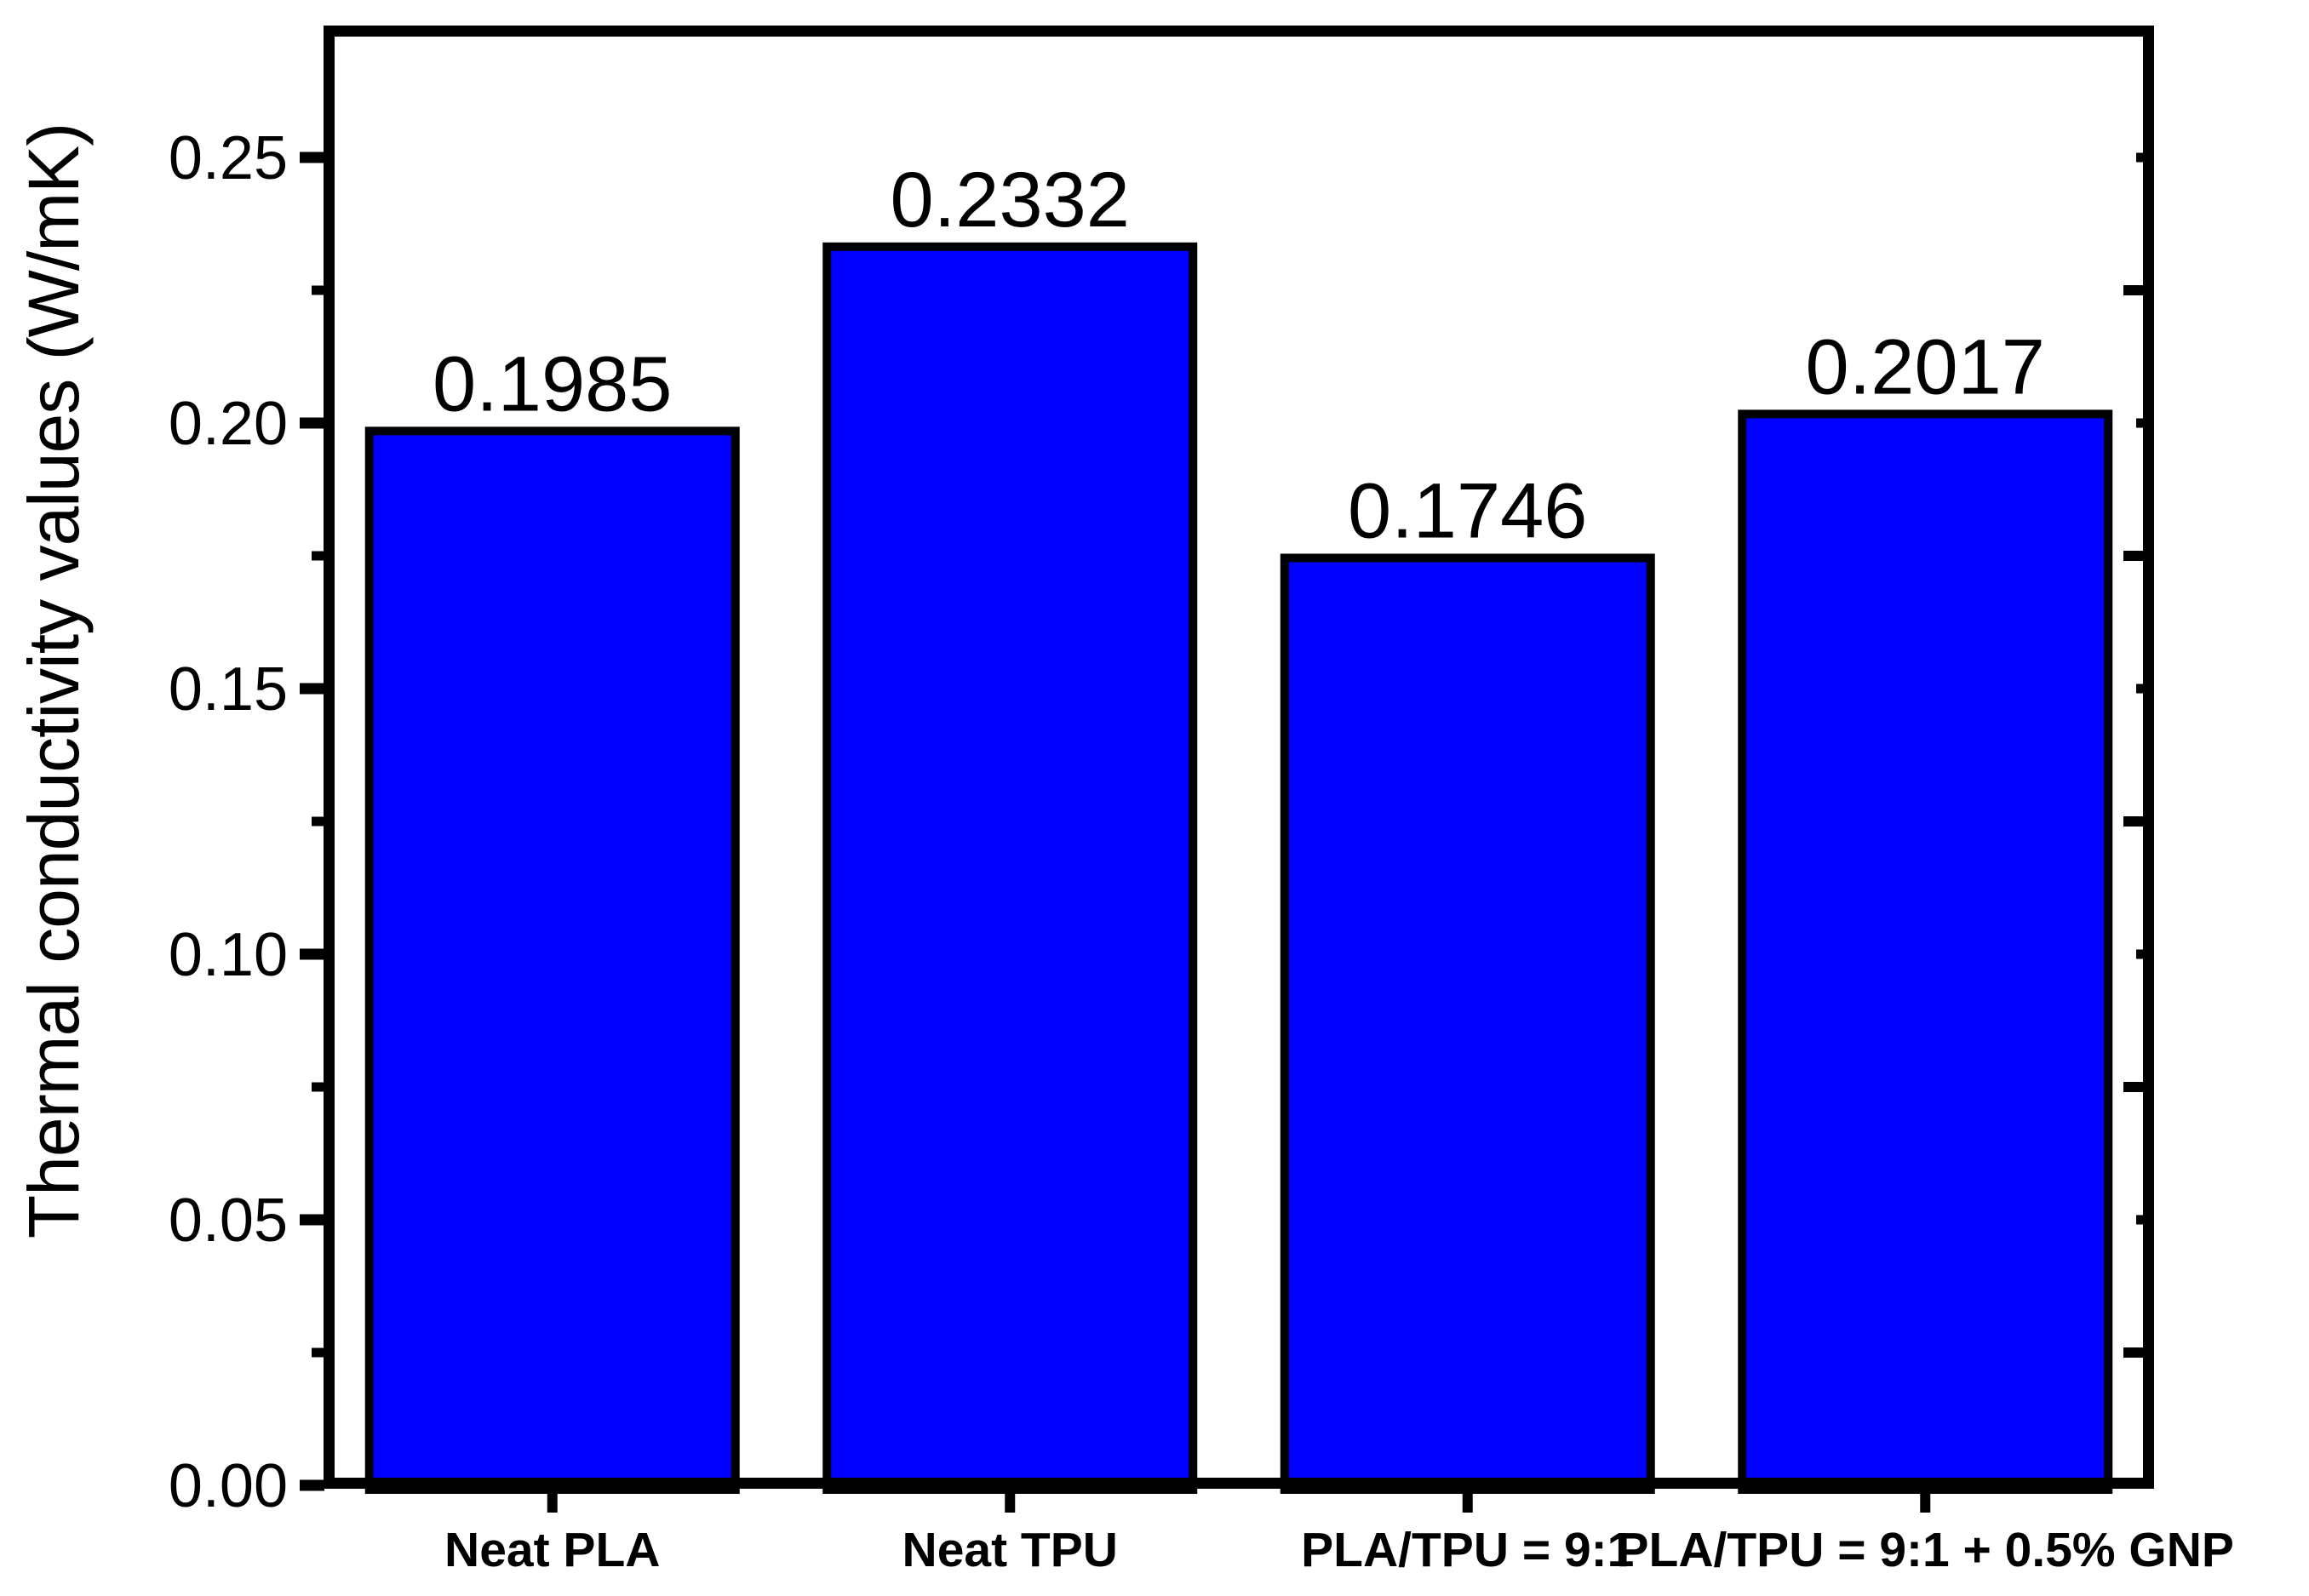 The height and width of the screenshot is (1596, 2309). Describe the element at coordinates (1467, 510) in the screenshot. I see `bar-value-label-pla-tpu-9-1: 0.1746` at that location.